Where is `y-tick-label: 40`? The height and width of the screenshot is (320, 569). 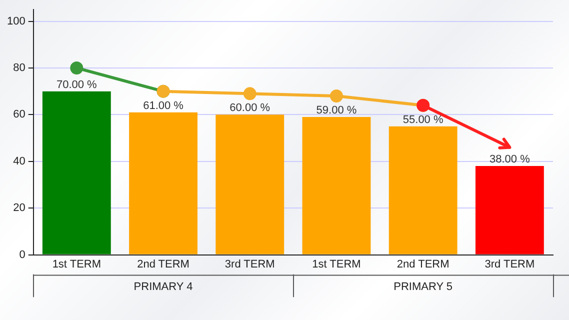 y-tick-label: 40 is located at coordinates (19, 161).